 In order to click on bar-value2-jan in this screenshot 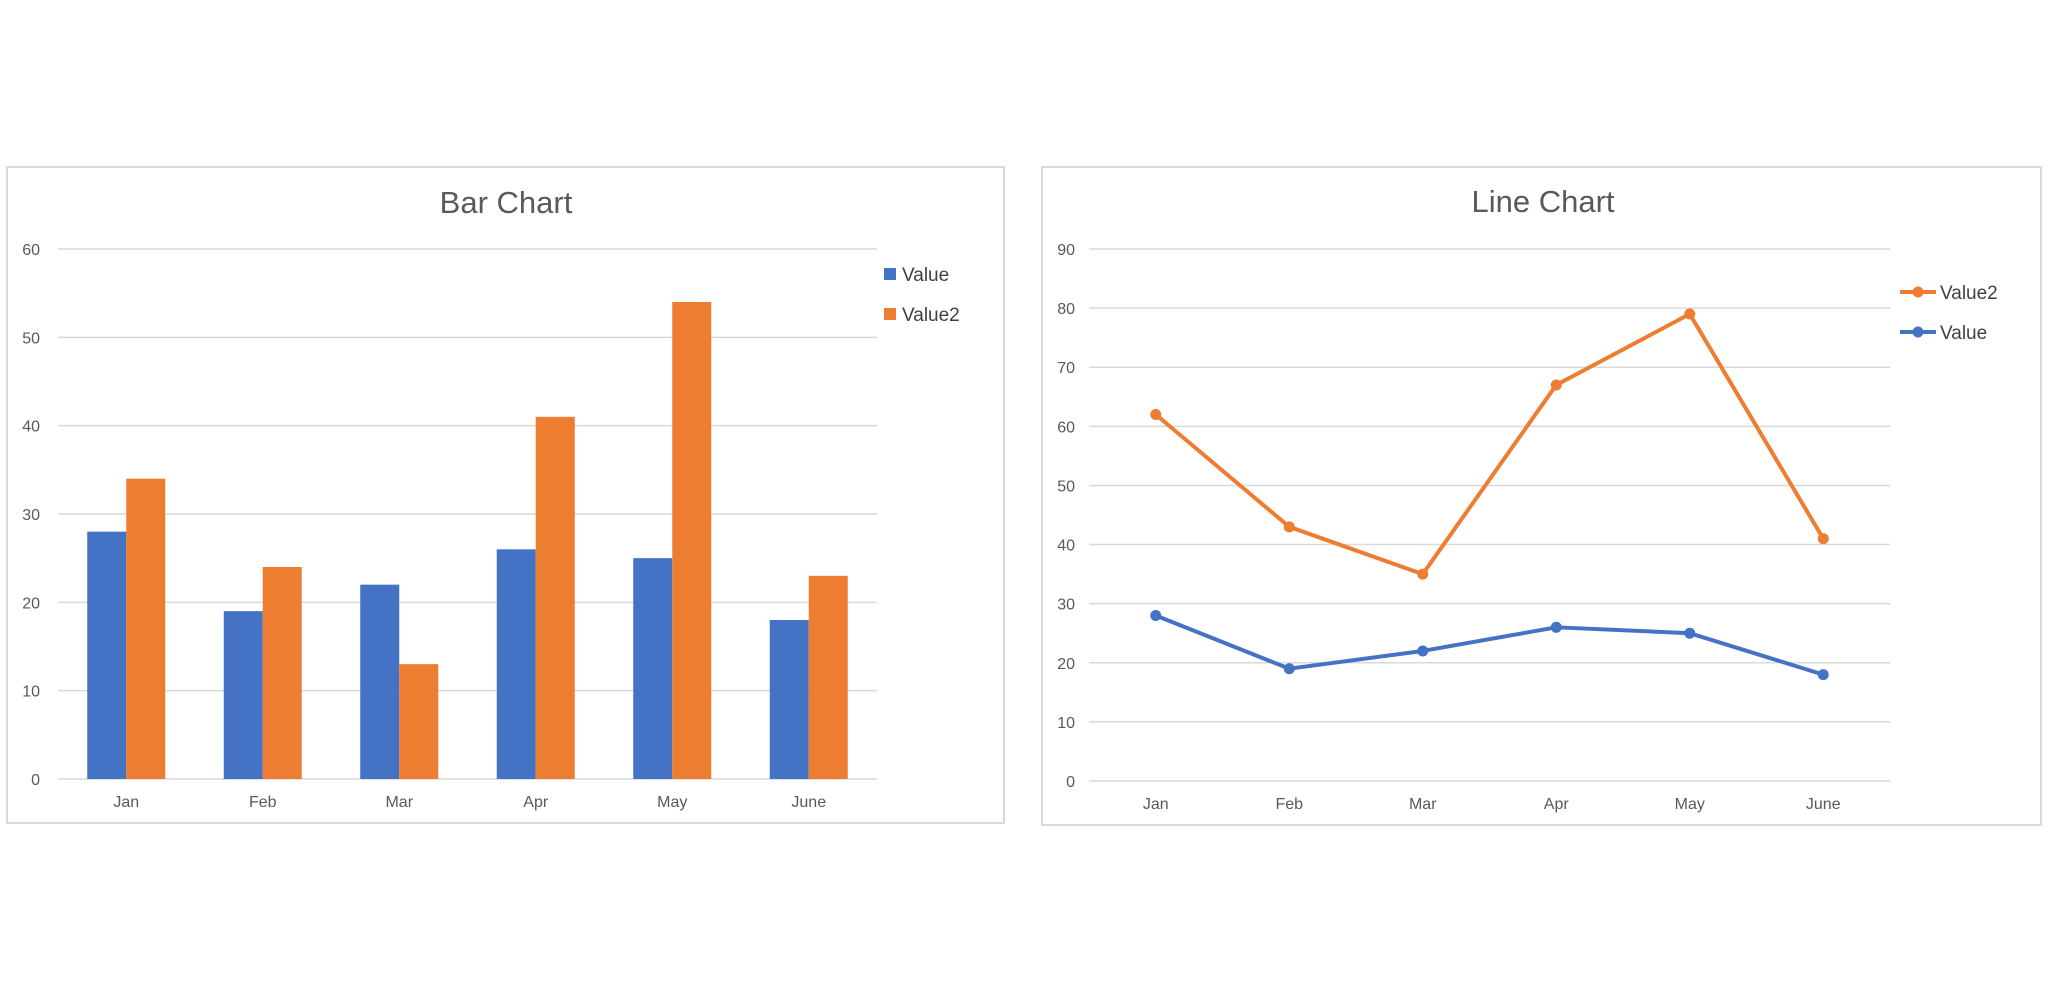, I will do `click(146, 628)`.